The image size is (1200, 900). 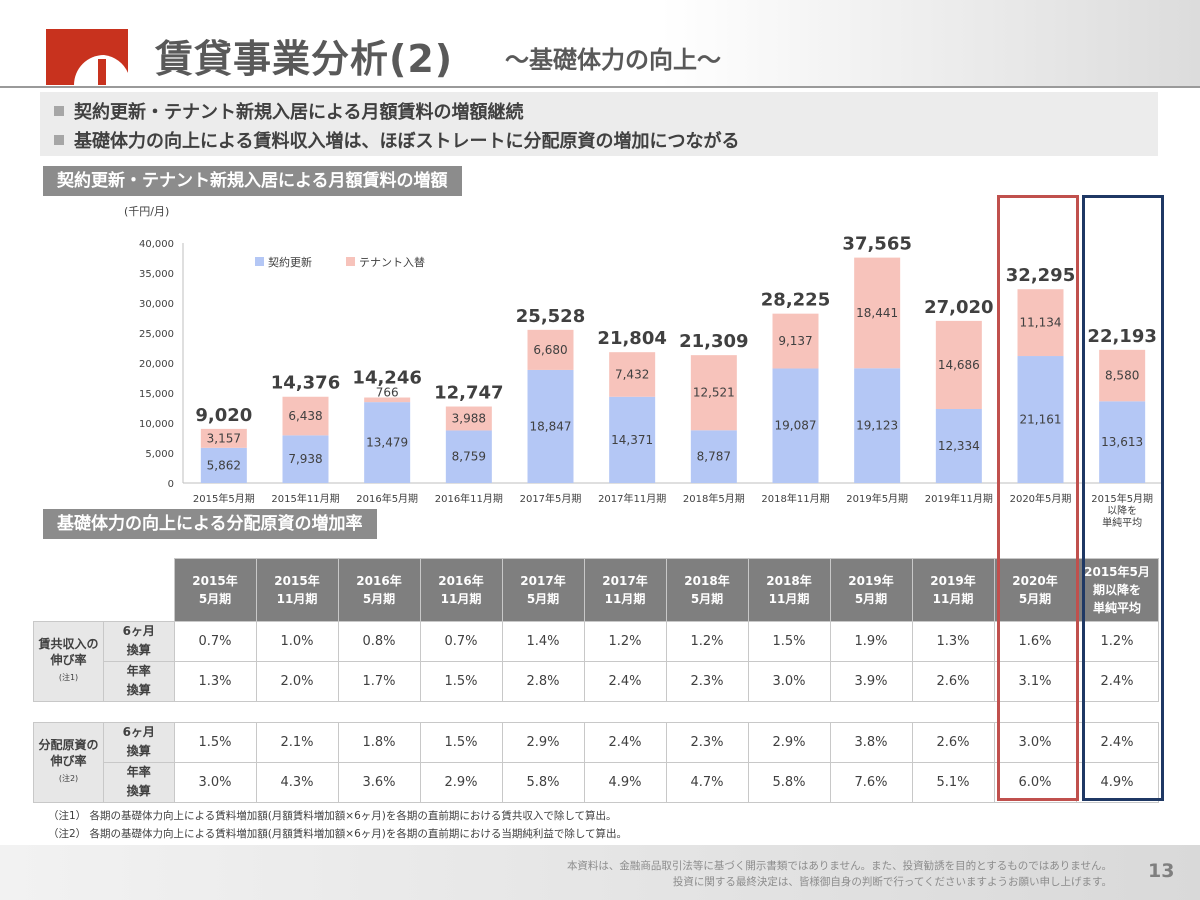 I want to click on header-band, so click(x=600, y=43).